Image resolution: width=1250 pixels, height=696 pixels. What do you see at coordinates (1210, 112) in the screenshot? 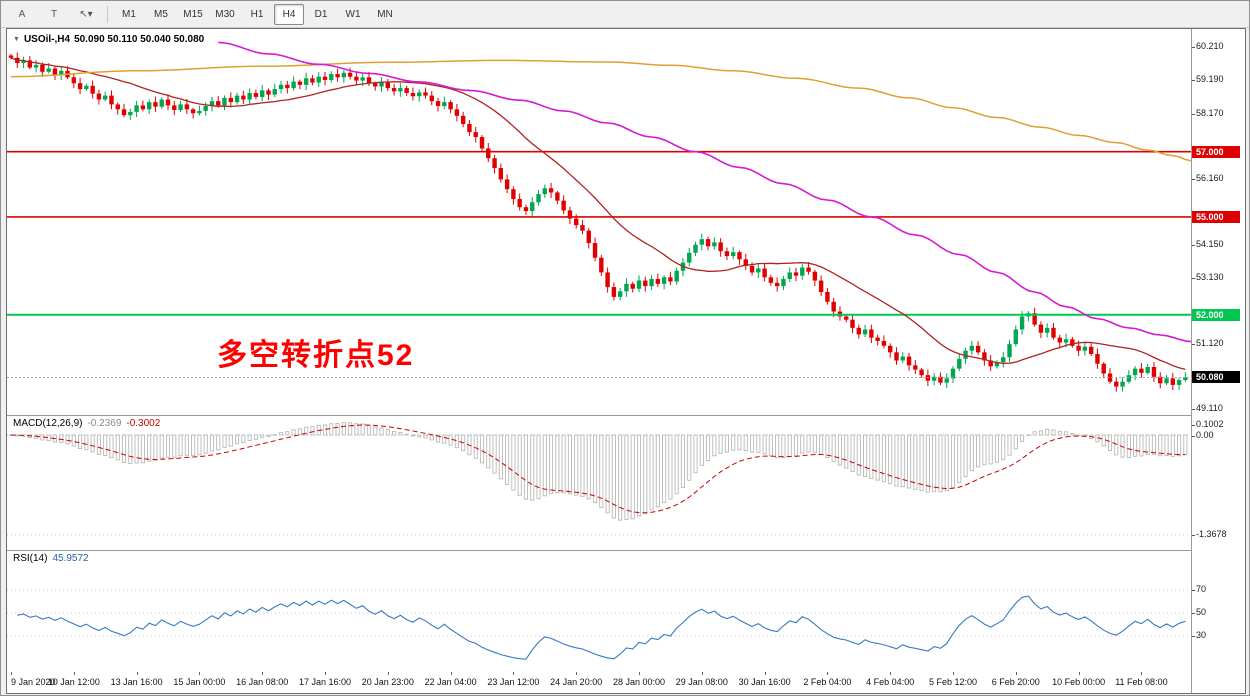
I see `price-axis-label: 58.170` at bounding box center [1210, 112].